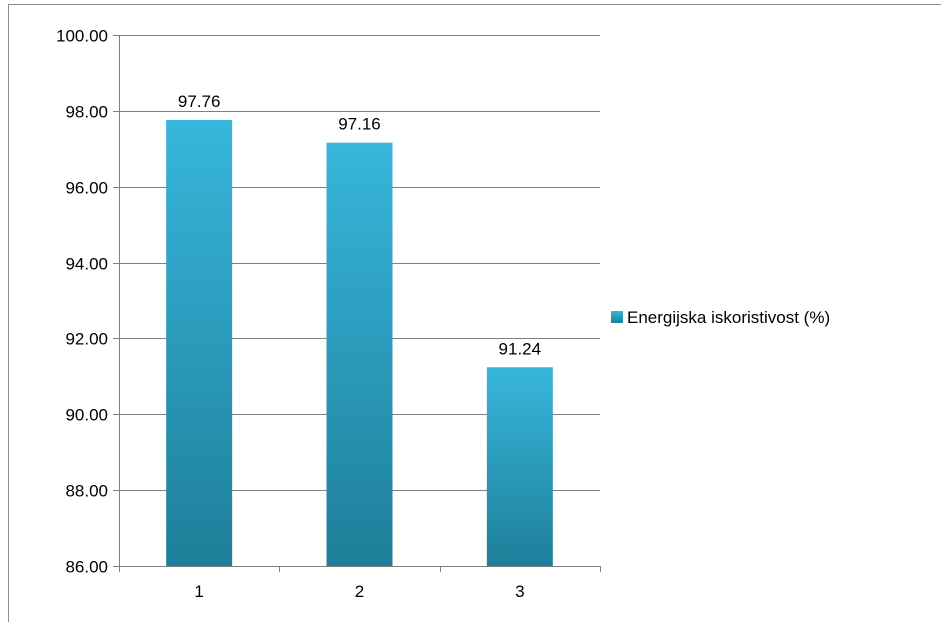 The height and width of the screenshot is (622, 941). Describe the element at coordinates (728, 317) in the screenshot. I see `legend-label: Energijska iskoristivost (%)` at that location.